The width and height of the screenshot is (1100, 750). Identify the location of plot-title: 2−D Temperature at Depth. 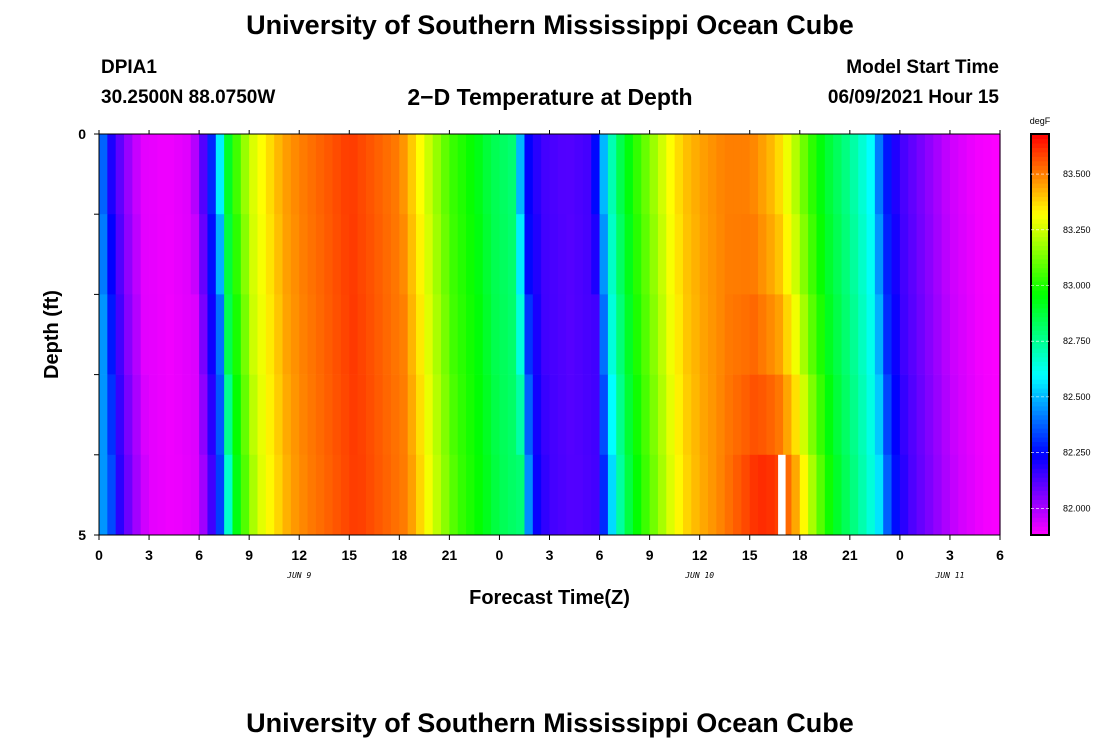
(550, 97).